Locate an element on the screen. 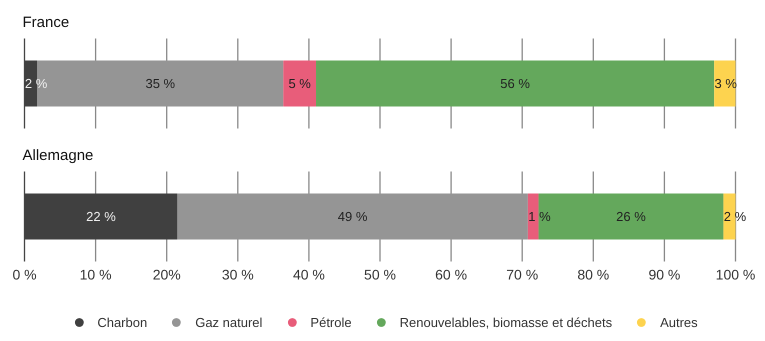 This screenshot has width=765, height=341. data-label: 1 % is located at coordinates (540, 216).